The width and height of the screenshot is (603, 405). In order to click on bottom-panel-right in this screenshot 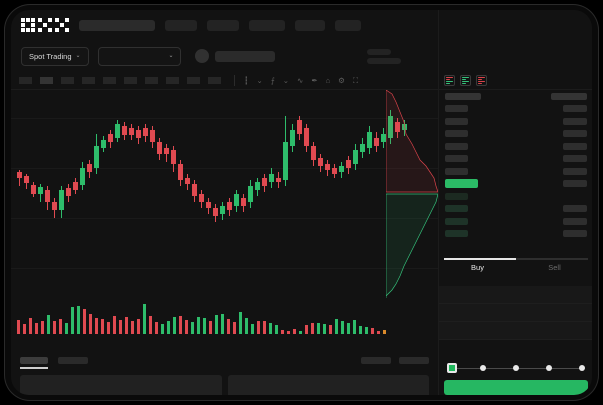, I will do `click(328, 385)`.